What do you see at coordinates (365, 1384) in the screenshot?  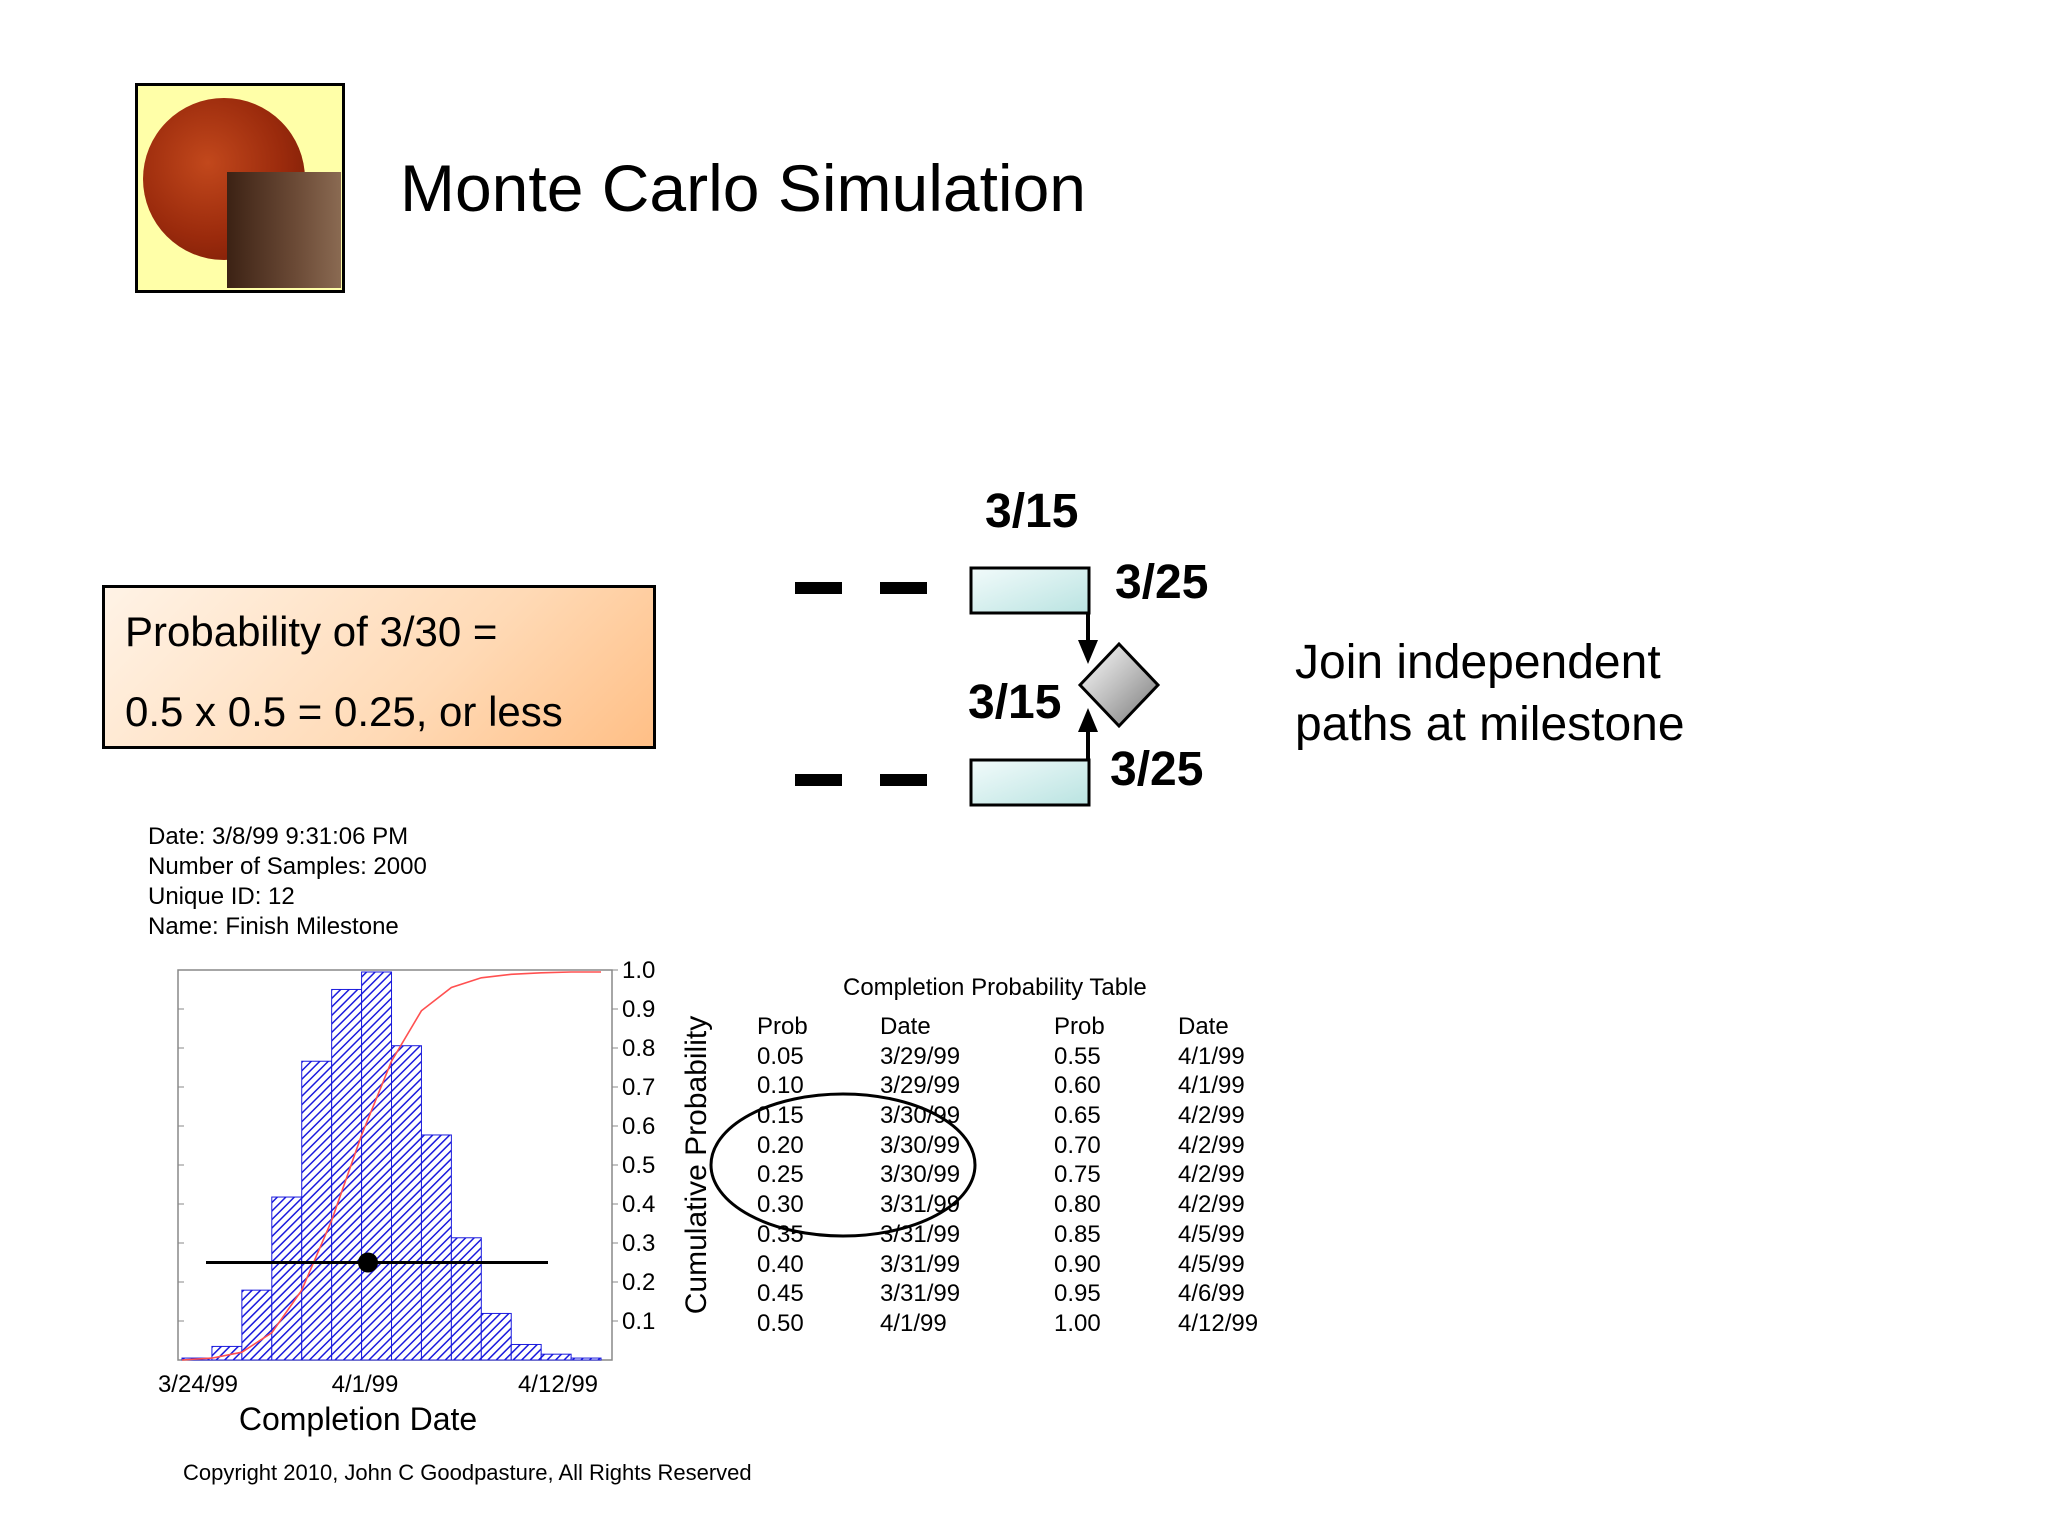 I see `x-tick-label: 4/1/99` at bounding box center [365, 1384].